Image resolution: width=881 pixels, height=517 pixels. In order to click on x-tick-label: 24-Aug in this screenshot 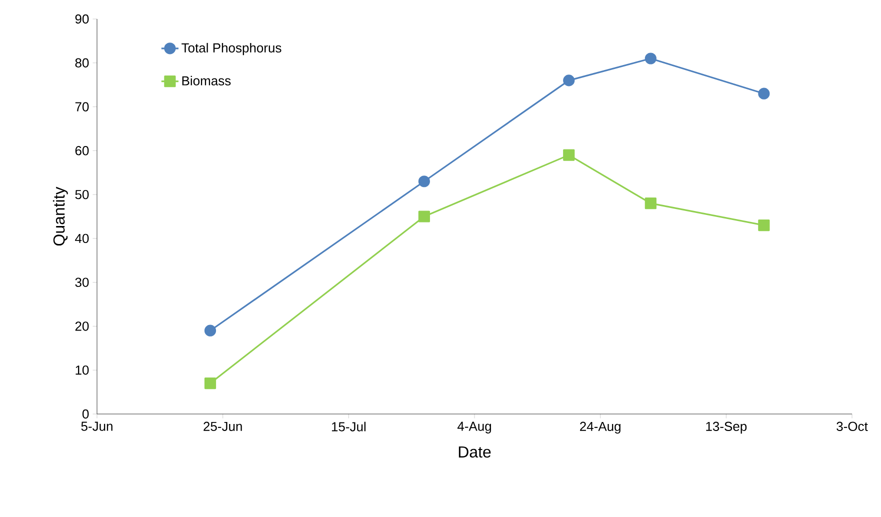, I will do `click(600, 428)`.